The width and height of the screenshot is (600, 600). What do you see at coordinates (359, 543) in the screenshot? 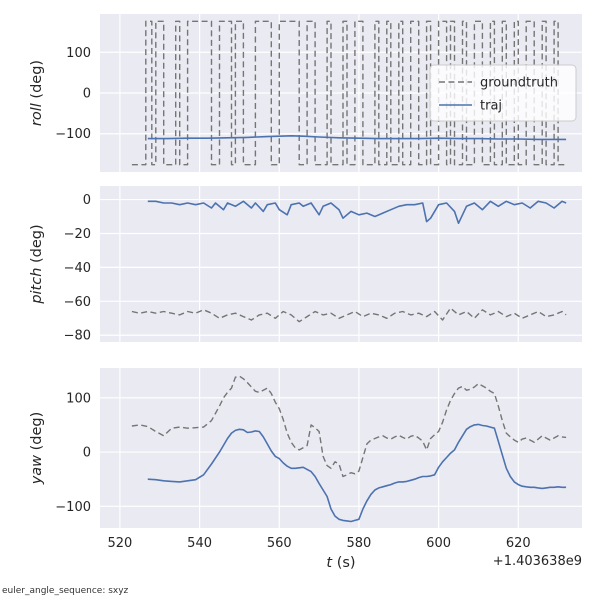
I see `xtick-label: 580` at bounding box center [359, 543].